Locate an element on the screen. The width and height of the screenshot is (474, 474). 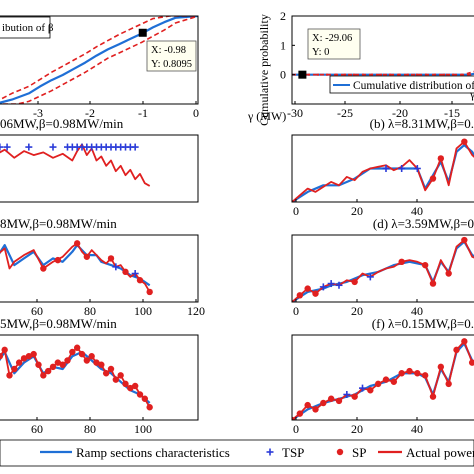
x-tick-label: -20 is located at coordinates (400, 113).